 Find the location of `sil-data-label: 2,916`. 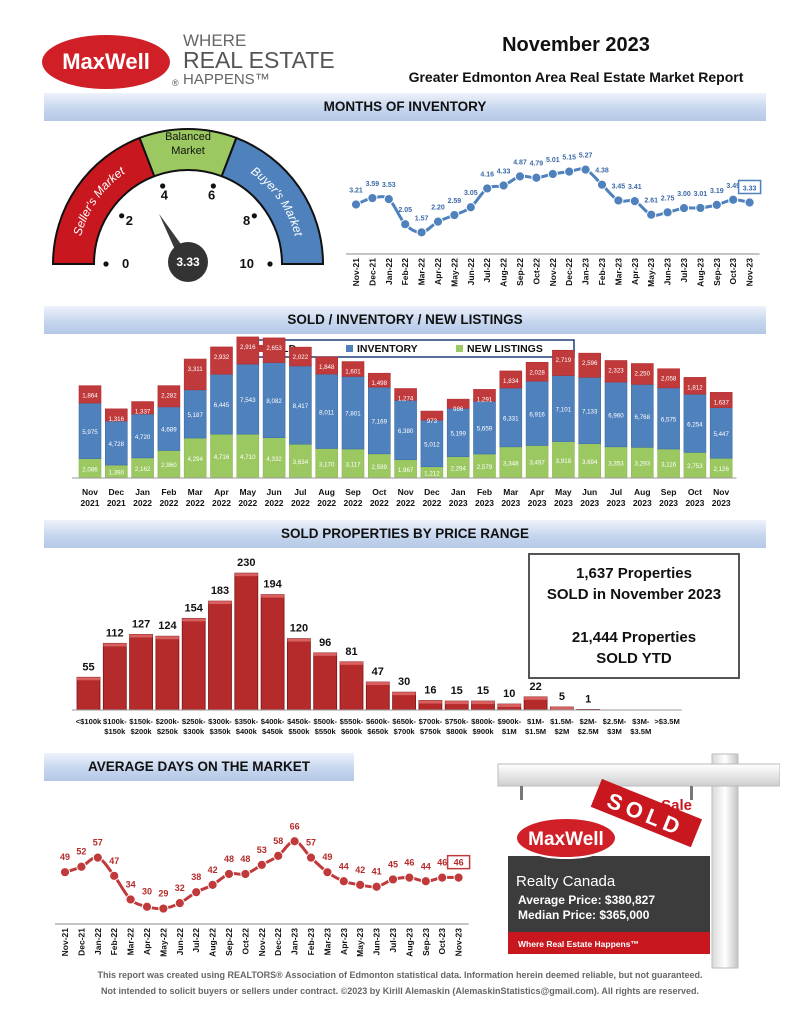

sil-data-label: 2,916 is located at coordinates (248, 347).